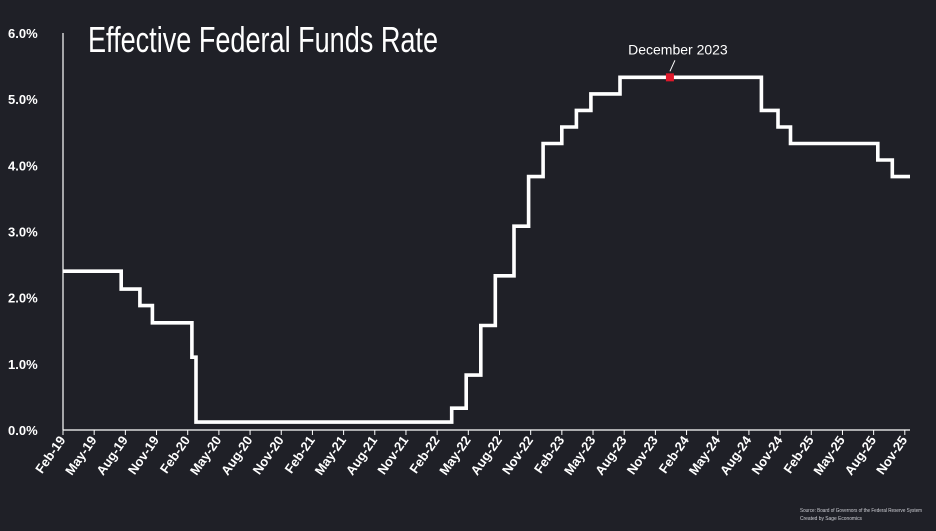 The height and width of the screenshot is (531, 936). I want to click on y-tick-label: 6.0%, so click(23, 33).